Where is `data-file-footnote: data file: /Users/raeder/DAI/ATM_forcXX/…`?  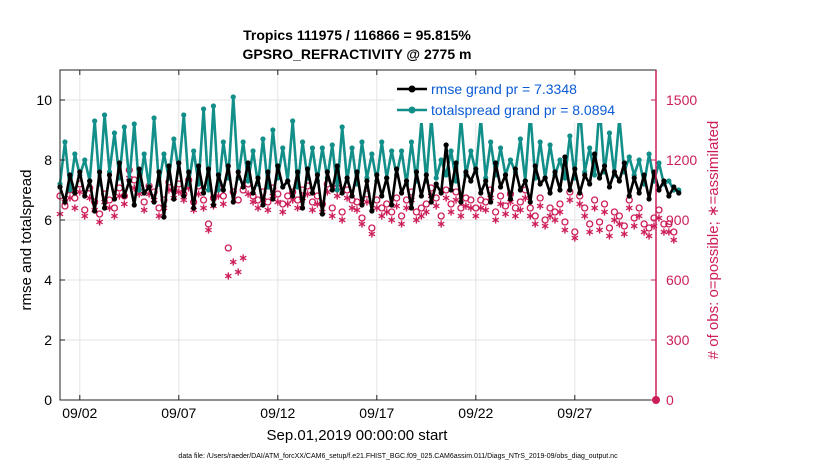 data-file-footnote: data file: /Users/raeder/DAI/ATM_forcXX/… is located at coordinates (398, 456).